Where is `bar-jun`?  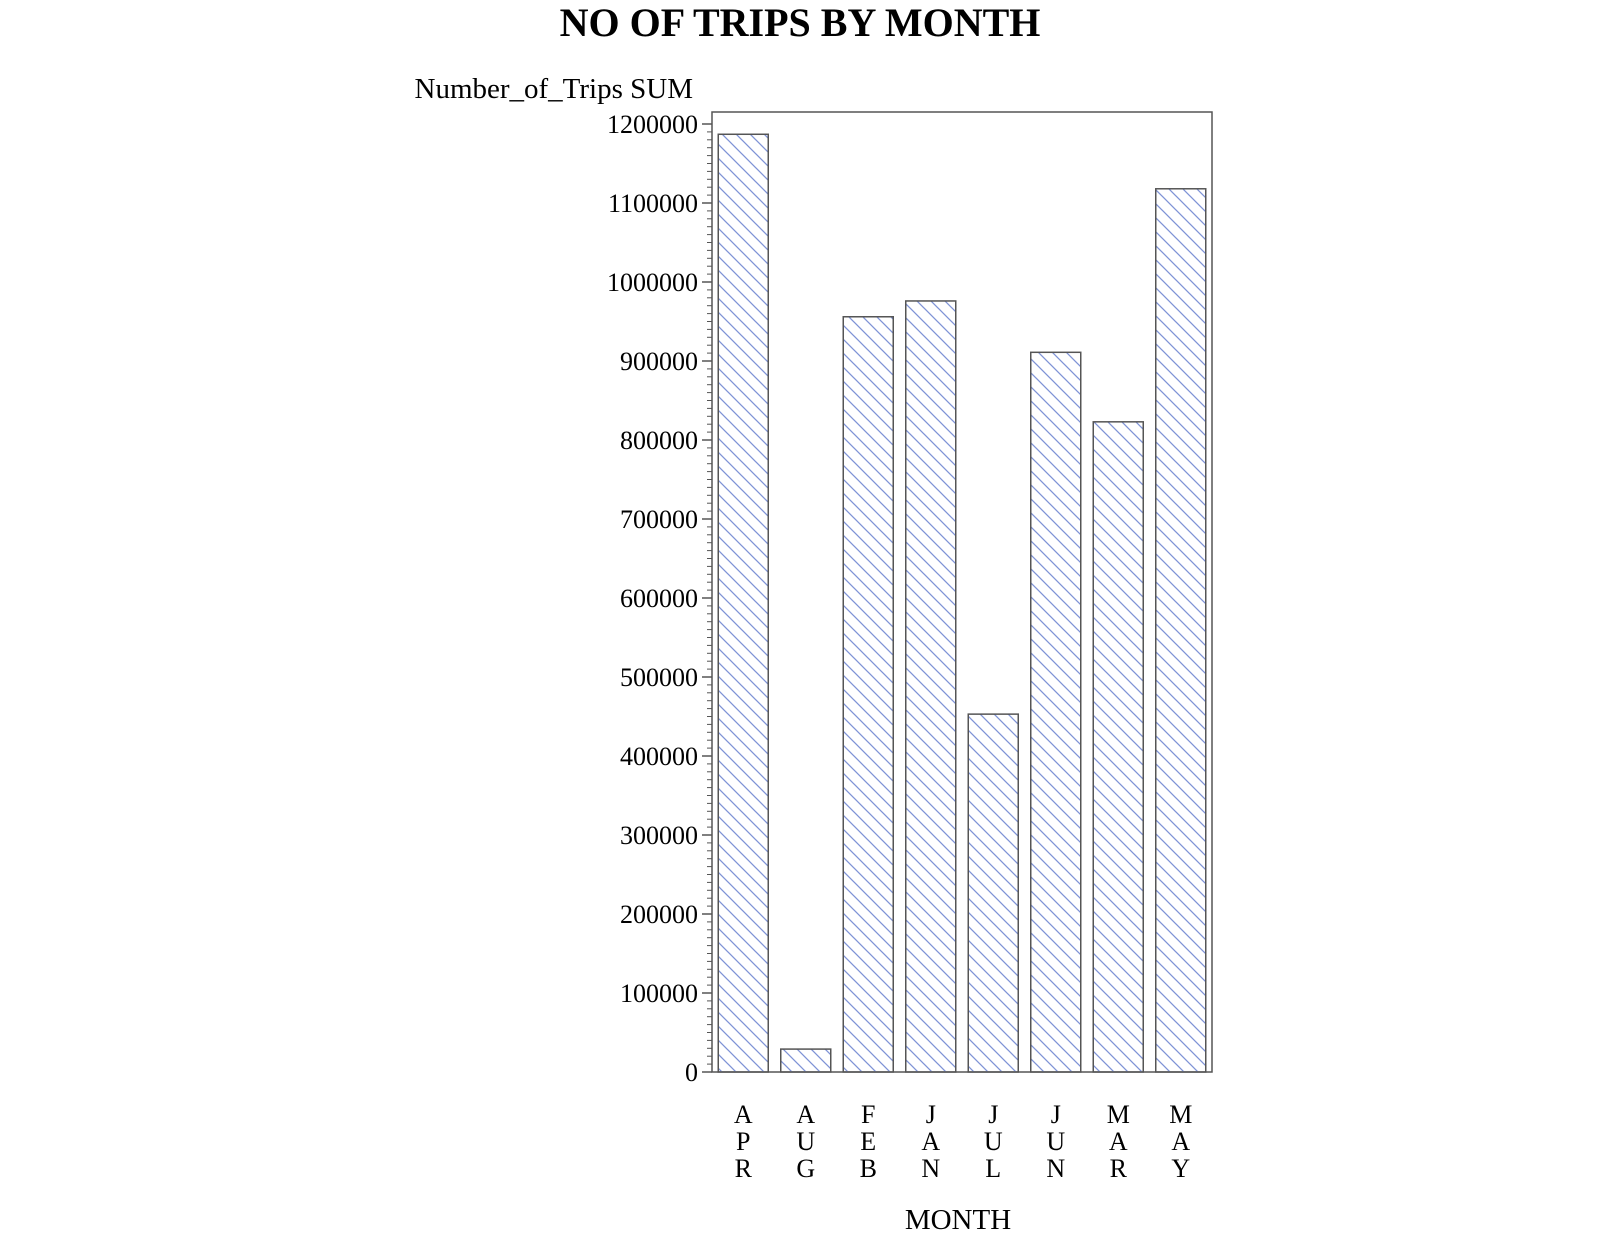 bar-jun is located at coordinates (1056, 712).